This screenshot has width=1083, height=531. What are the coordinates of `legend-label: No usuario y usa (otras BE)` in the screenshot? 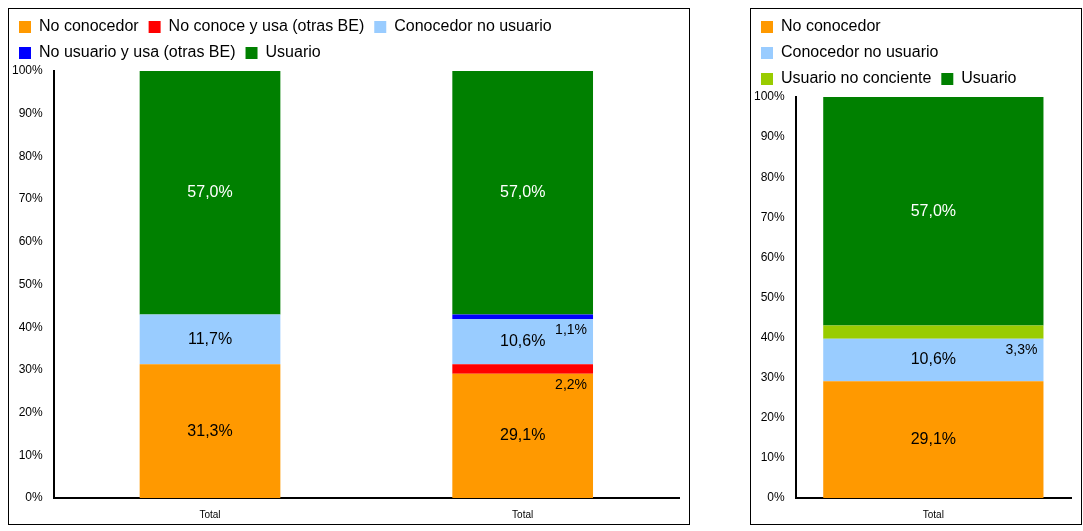 It's located at (137, 52).